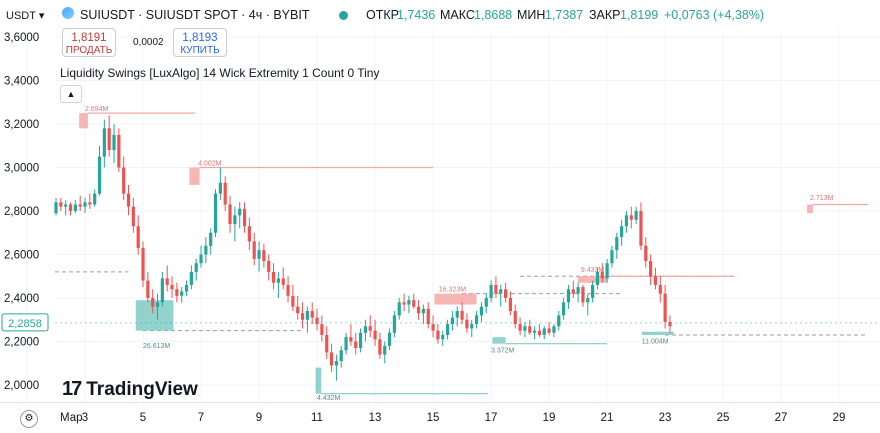 This screenshot has height=433, width=880. What do you see at coordinates (21, 343) in the screenshot?
I see `y-tick-label: 2,2000` at bounding box center [21, 343].